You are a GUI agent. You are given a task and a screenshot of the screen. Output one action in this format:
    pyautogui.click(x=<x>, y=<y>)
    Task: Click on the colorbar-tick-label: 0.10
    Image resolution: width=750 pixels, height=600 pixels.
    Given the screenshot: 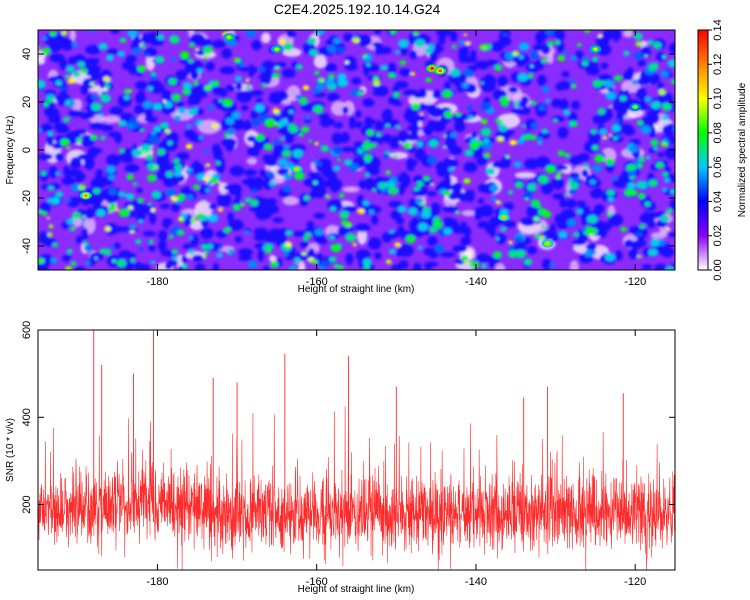 What is the action you would take?
    pyautogui.click(x=718, y=98)
    